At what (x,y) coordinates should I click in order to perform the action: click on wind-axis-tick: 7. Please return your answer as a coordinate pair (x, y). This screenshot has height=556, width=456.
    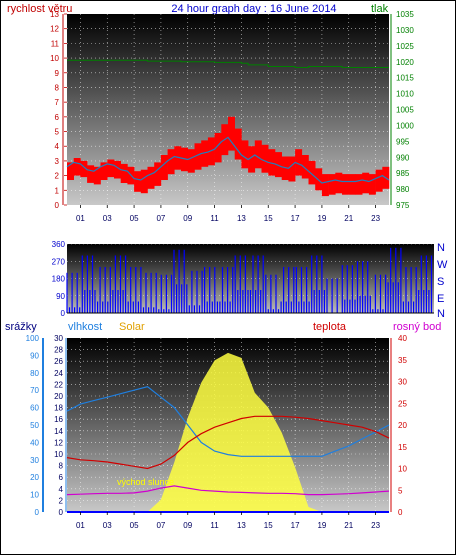
    Looking at the image, I should click on (57, 102).